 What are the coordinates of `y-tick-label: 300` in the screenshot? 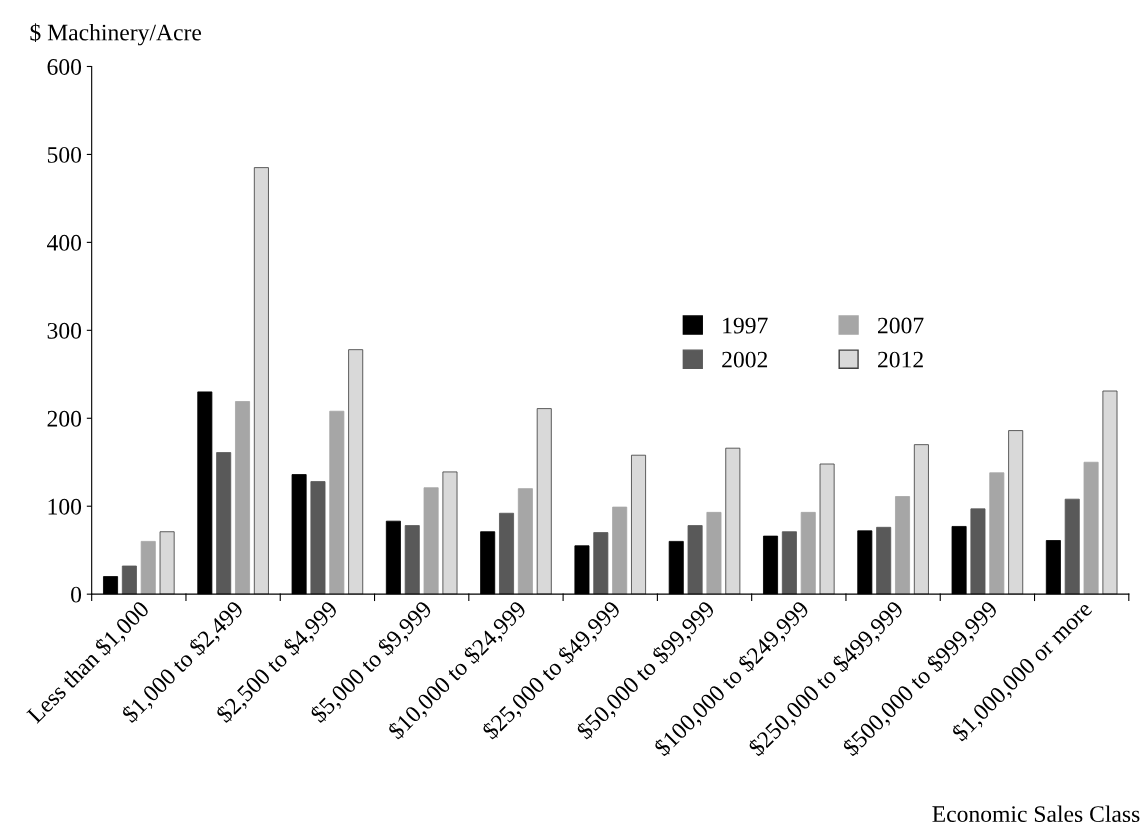 It's located at (64, 330).